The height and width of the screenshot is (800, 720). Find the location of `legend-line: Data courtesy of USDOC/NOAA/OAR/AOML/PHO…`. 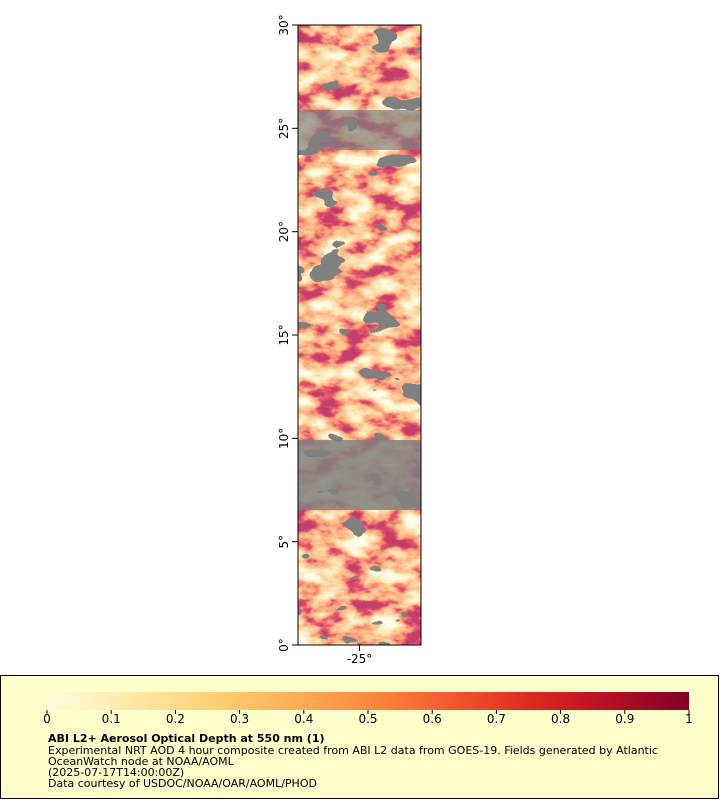

legend-line: Data courtesy of USDOC/NOAA/OAR/AOML/PHO… is located at coordinates (182, 783).